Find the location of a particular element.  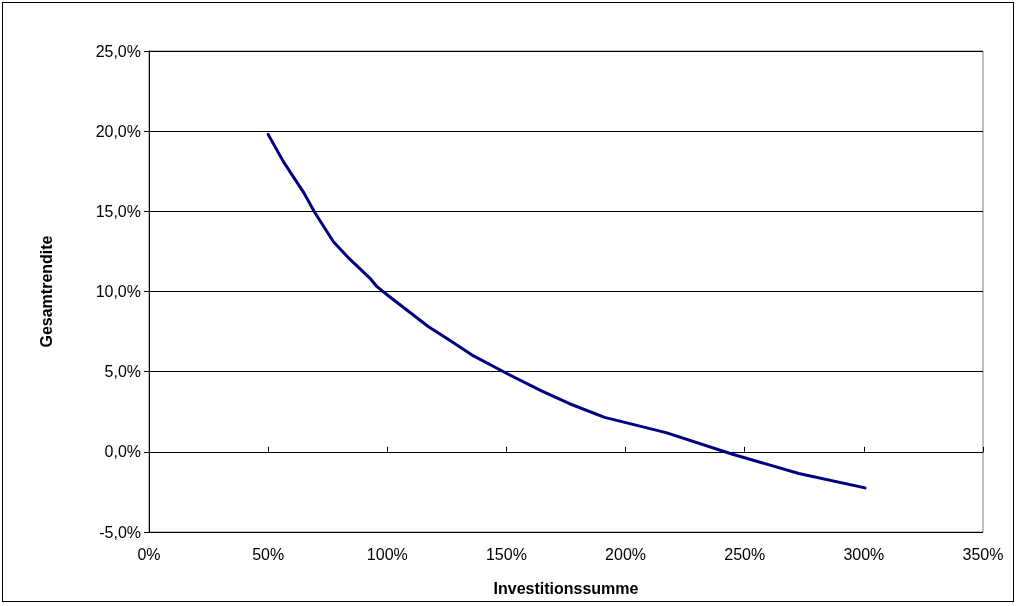

y-tick-label: -5,0% is located at coordinates (120, 532).